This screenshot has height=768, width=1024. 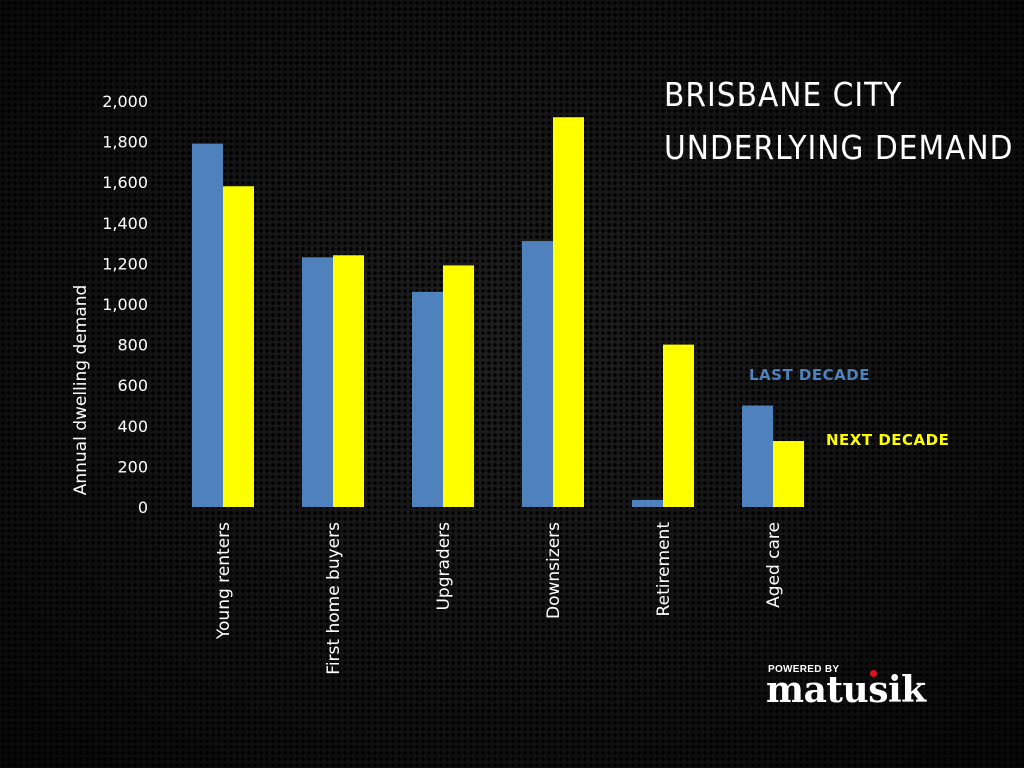 I want to click on y-axis-label: Annual dwelling demand, so click(x=81, y=390).